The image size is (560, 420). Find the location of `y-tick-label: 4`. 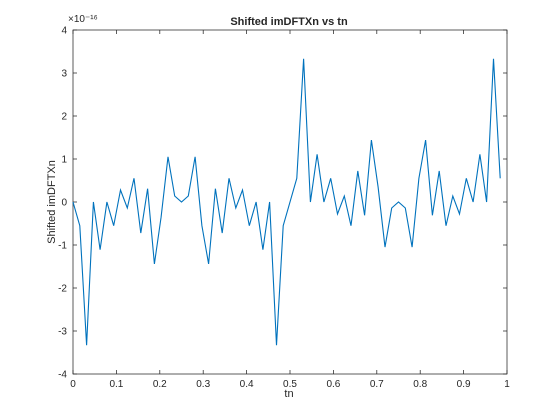

y-tick-label: 4 is located at coordinates (64, 31).